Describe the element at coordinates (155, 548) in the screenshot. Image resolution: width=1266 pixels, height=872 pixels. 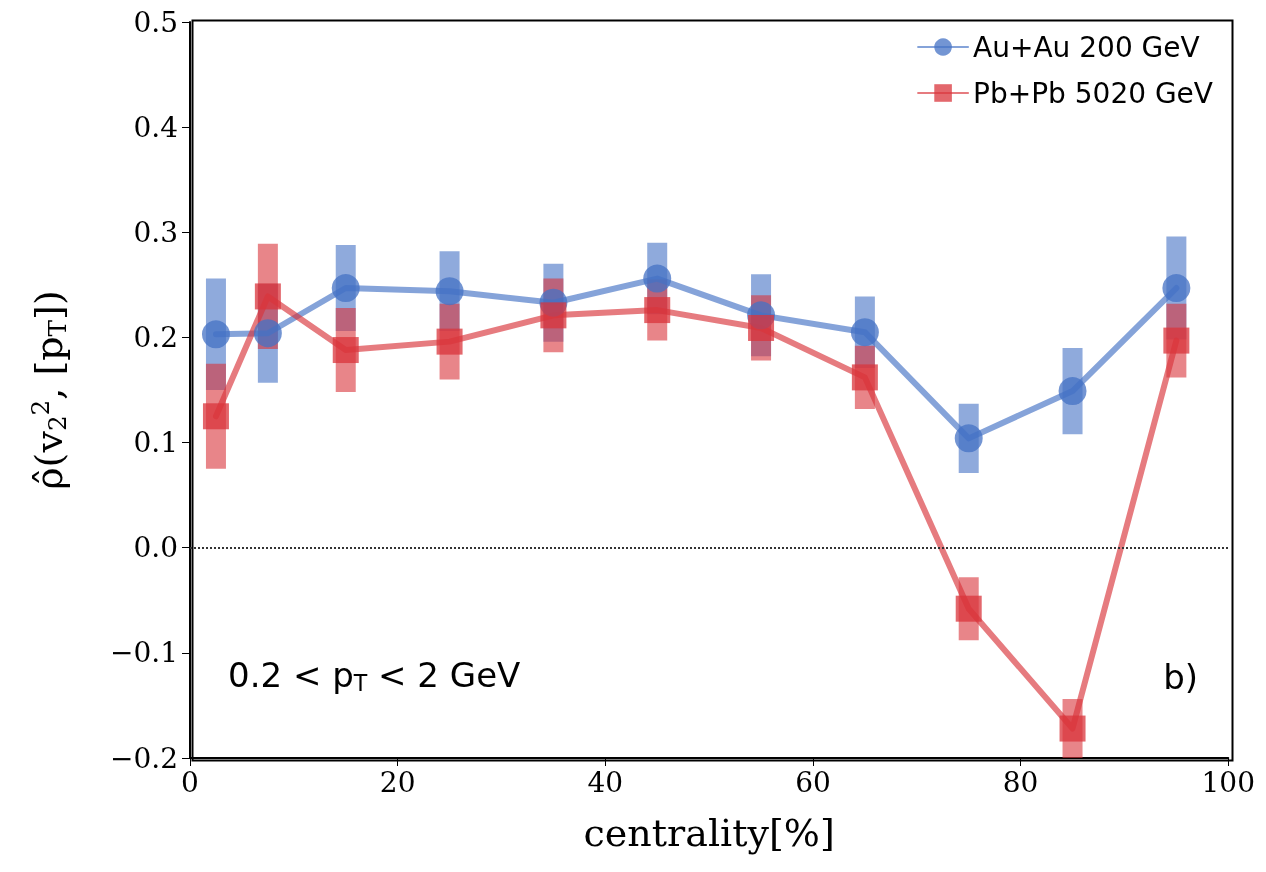
I see `y-tick-label: 0.0` at that location.